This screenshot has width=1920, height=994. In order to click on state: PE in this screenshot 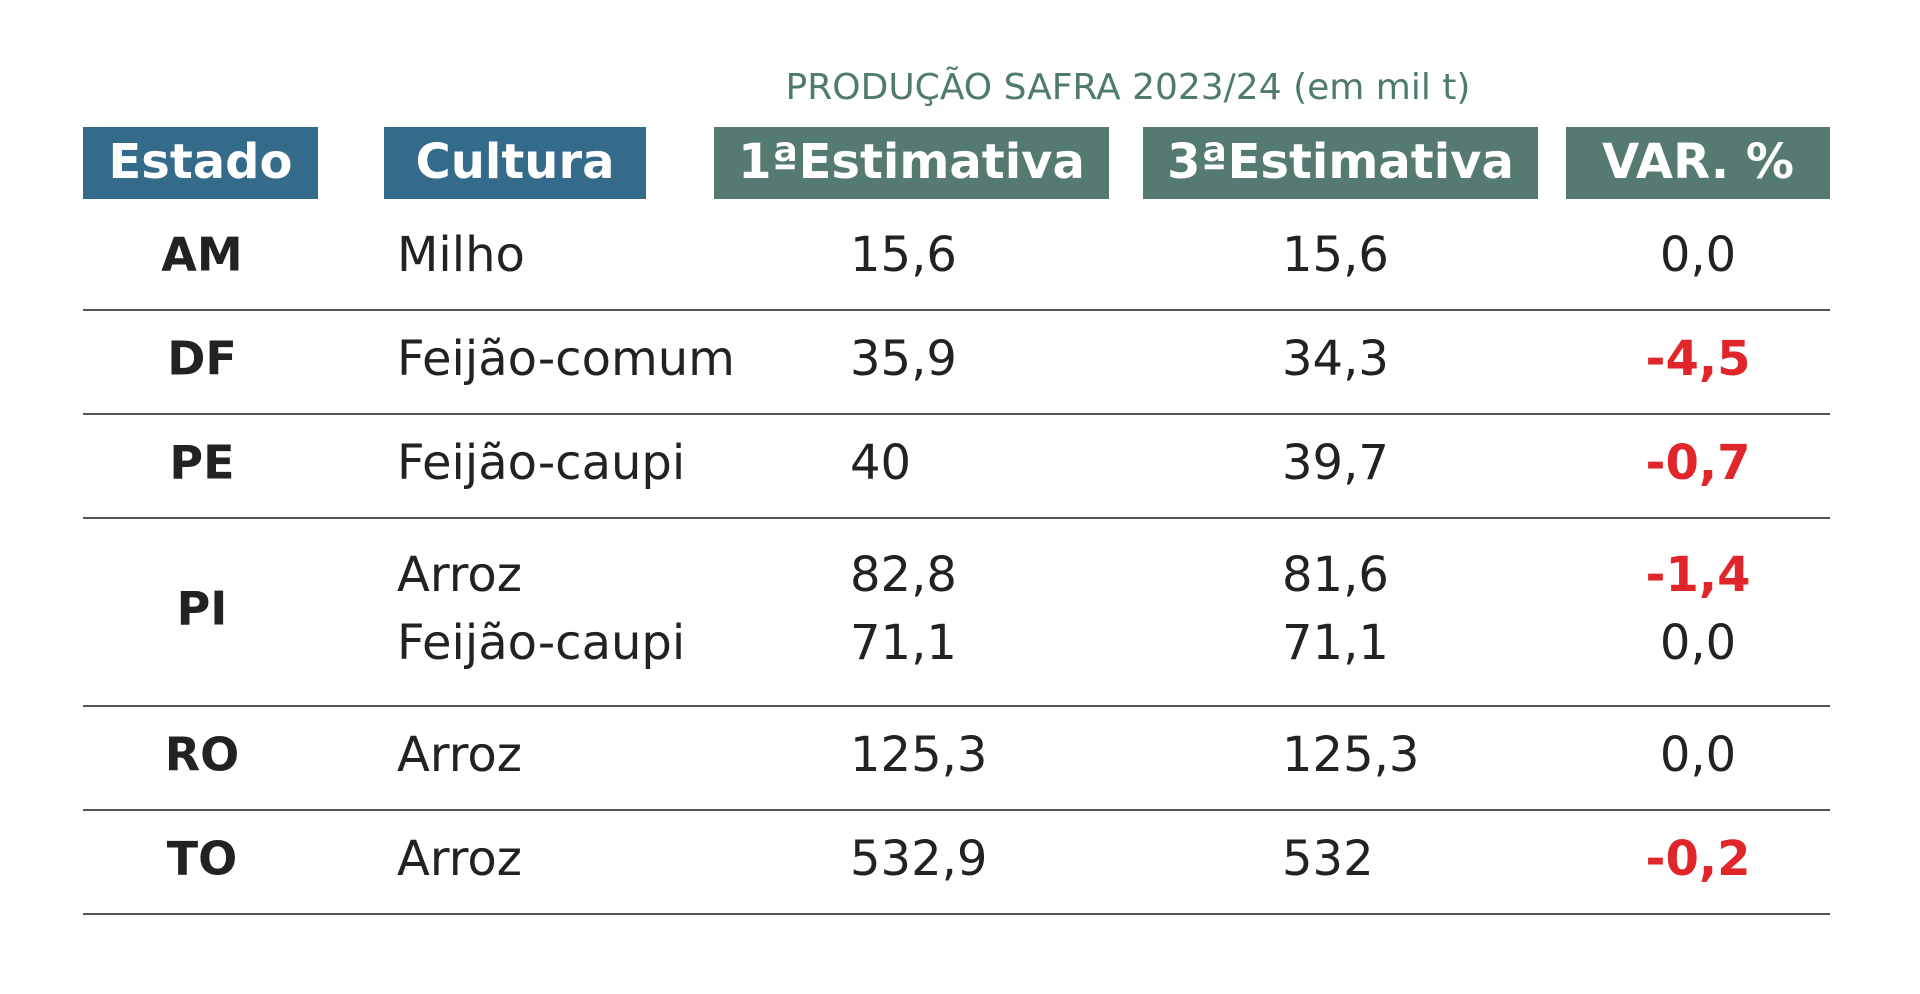, I will do `click(201, 463)`.